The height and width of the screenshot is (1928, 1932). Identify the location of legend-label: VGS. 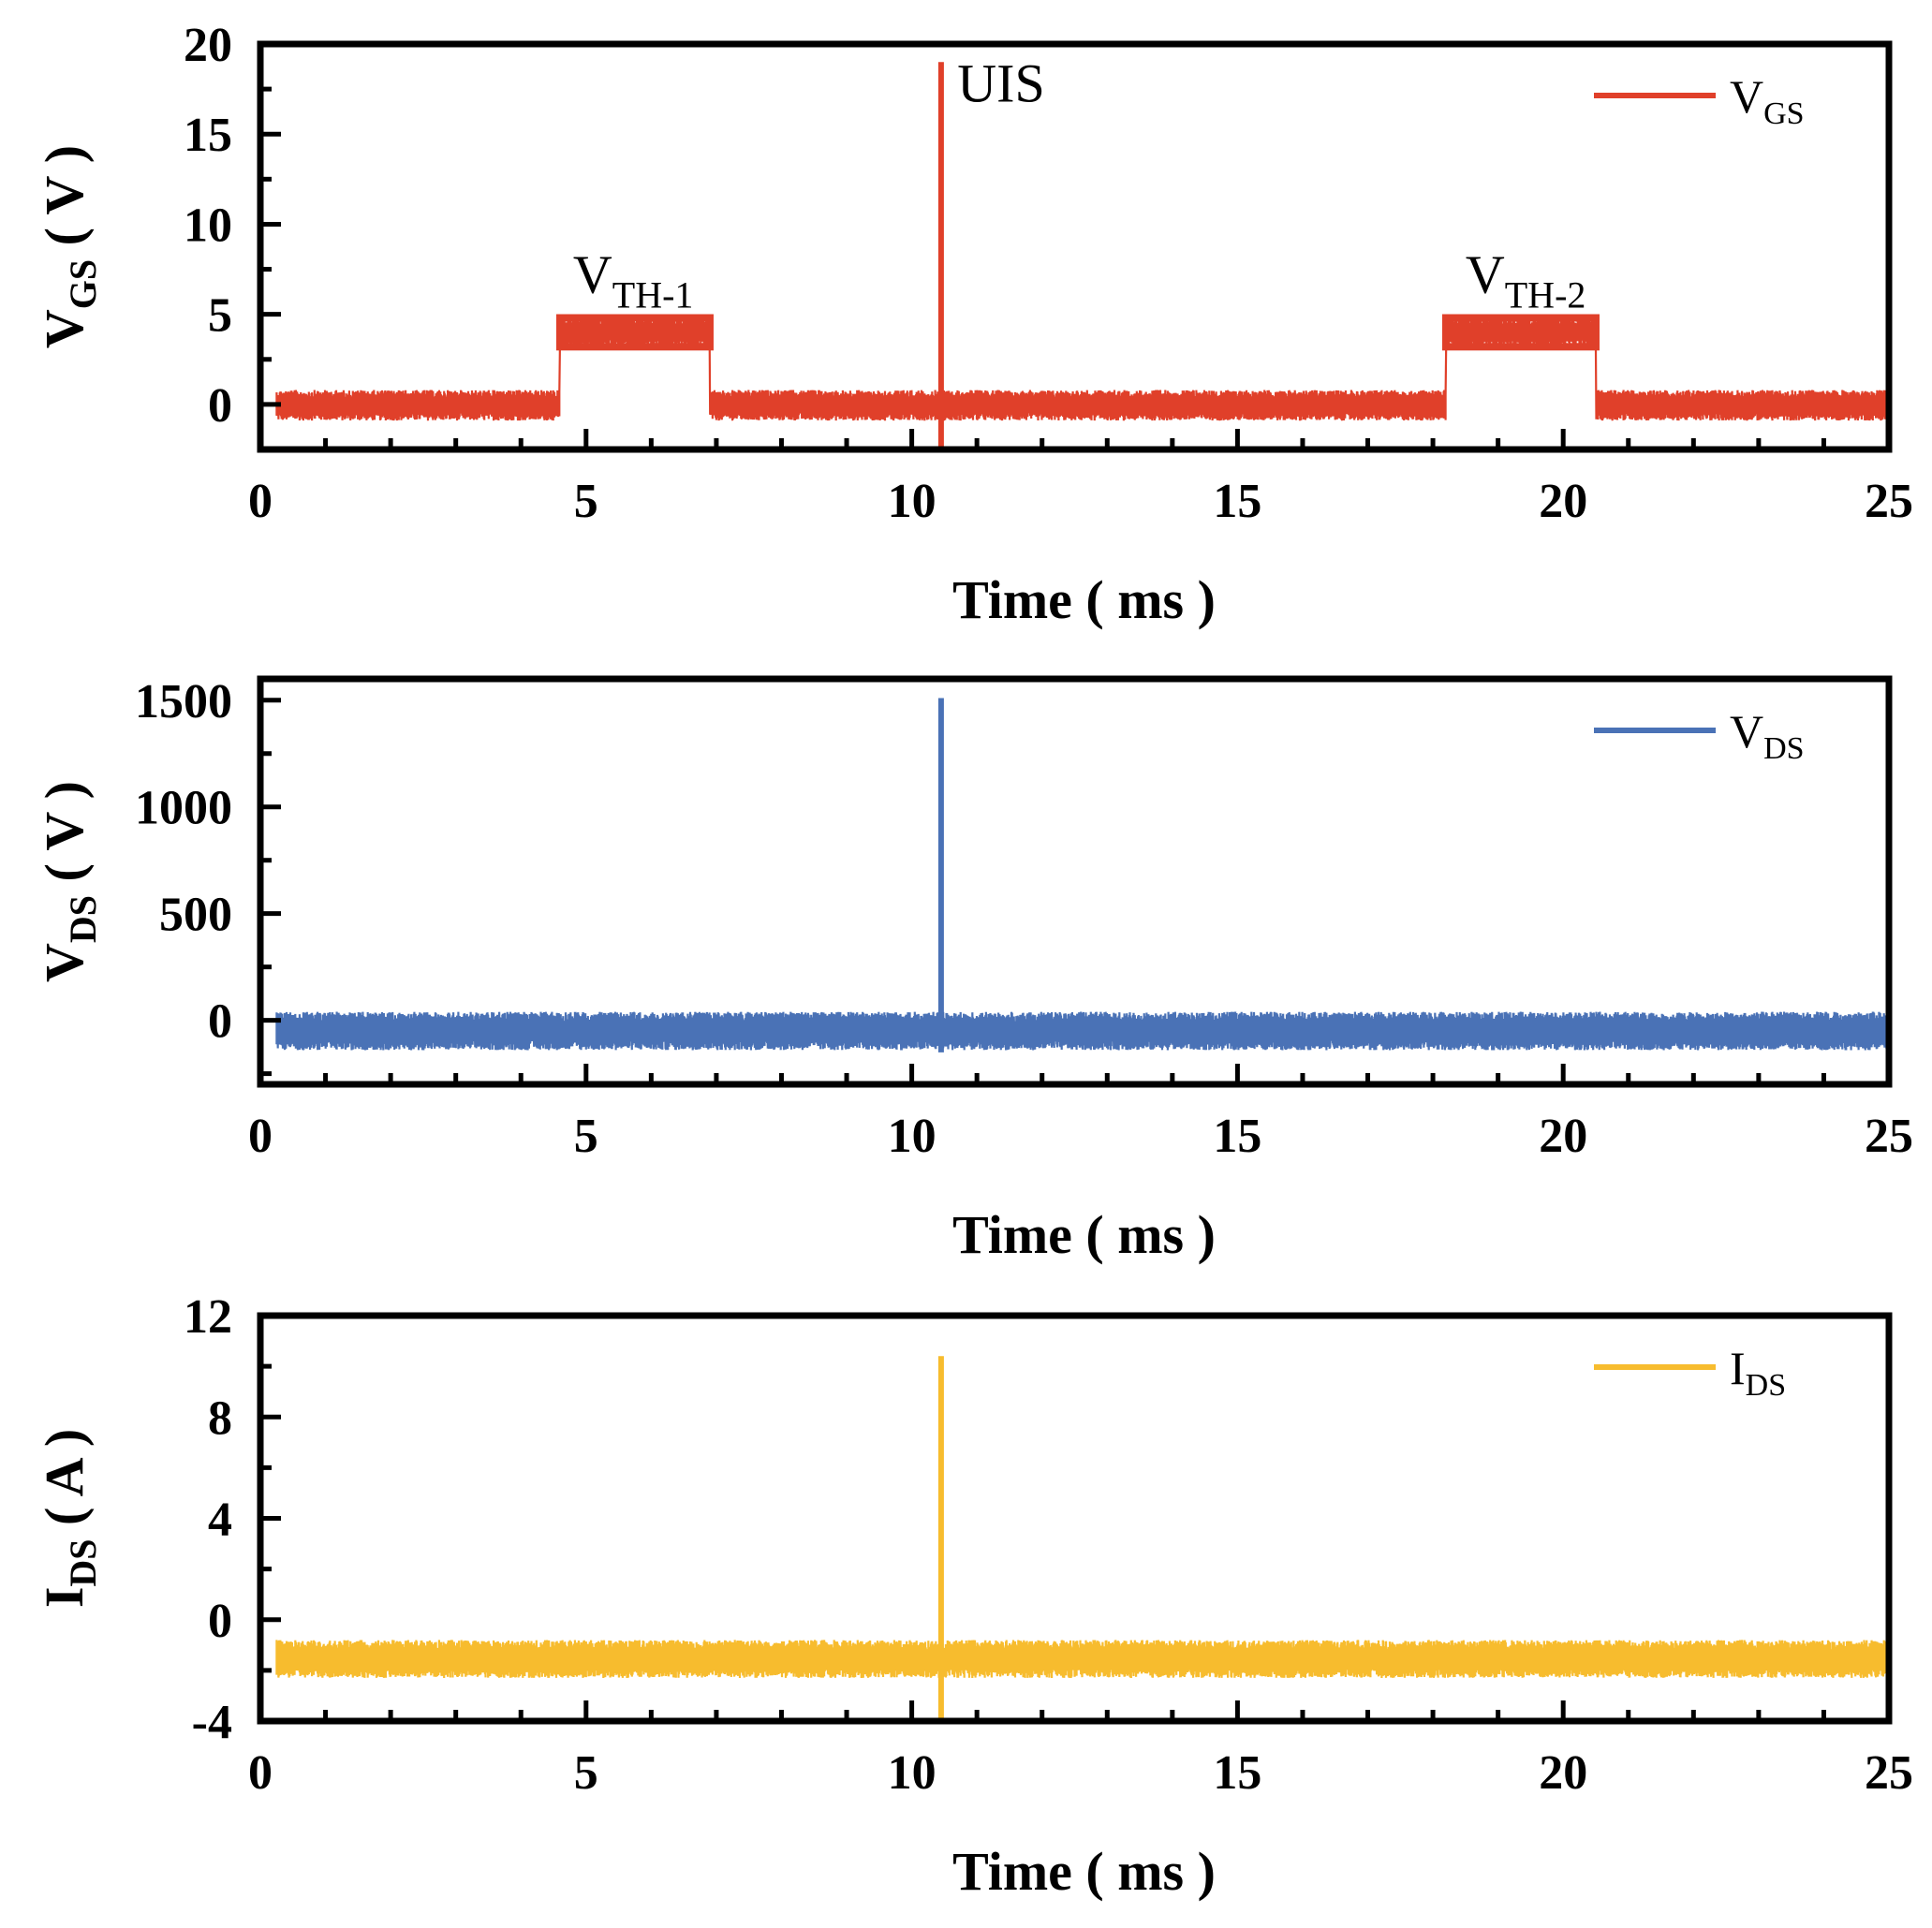
(1767, 100).